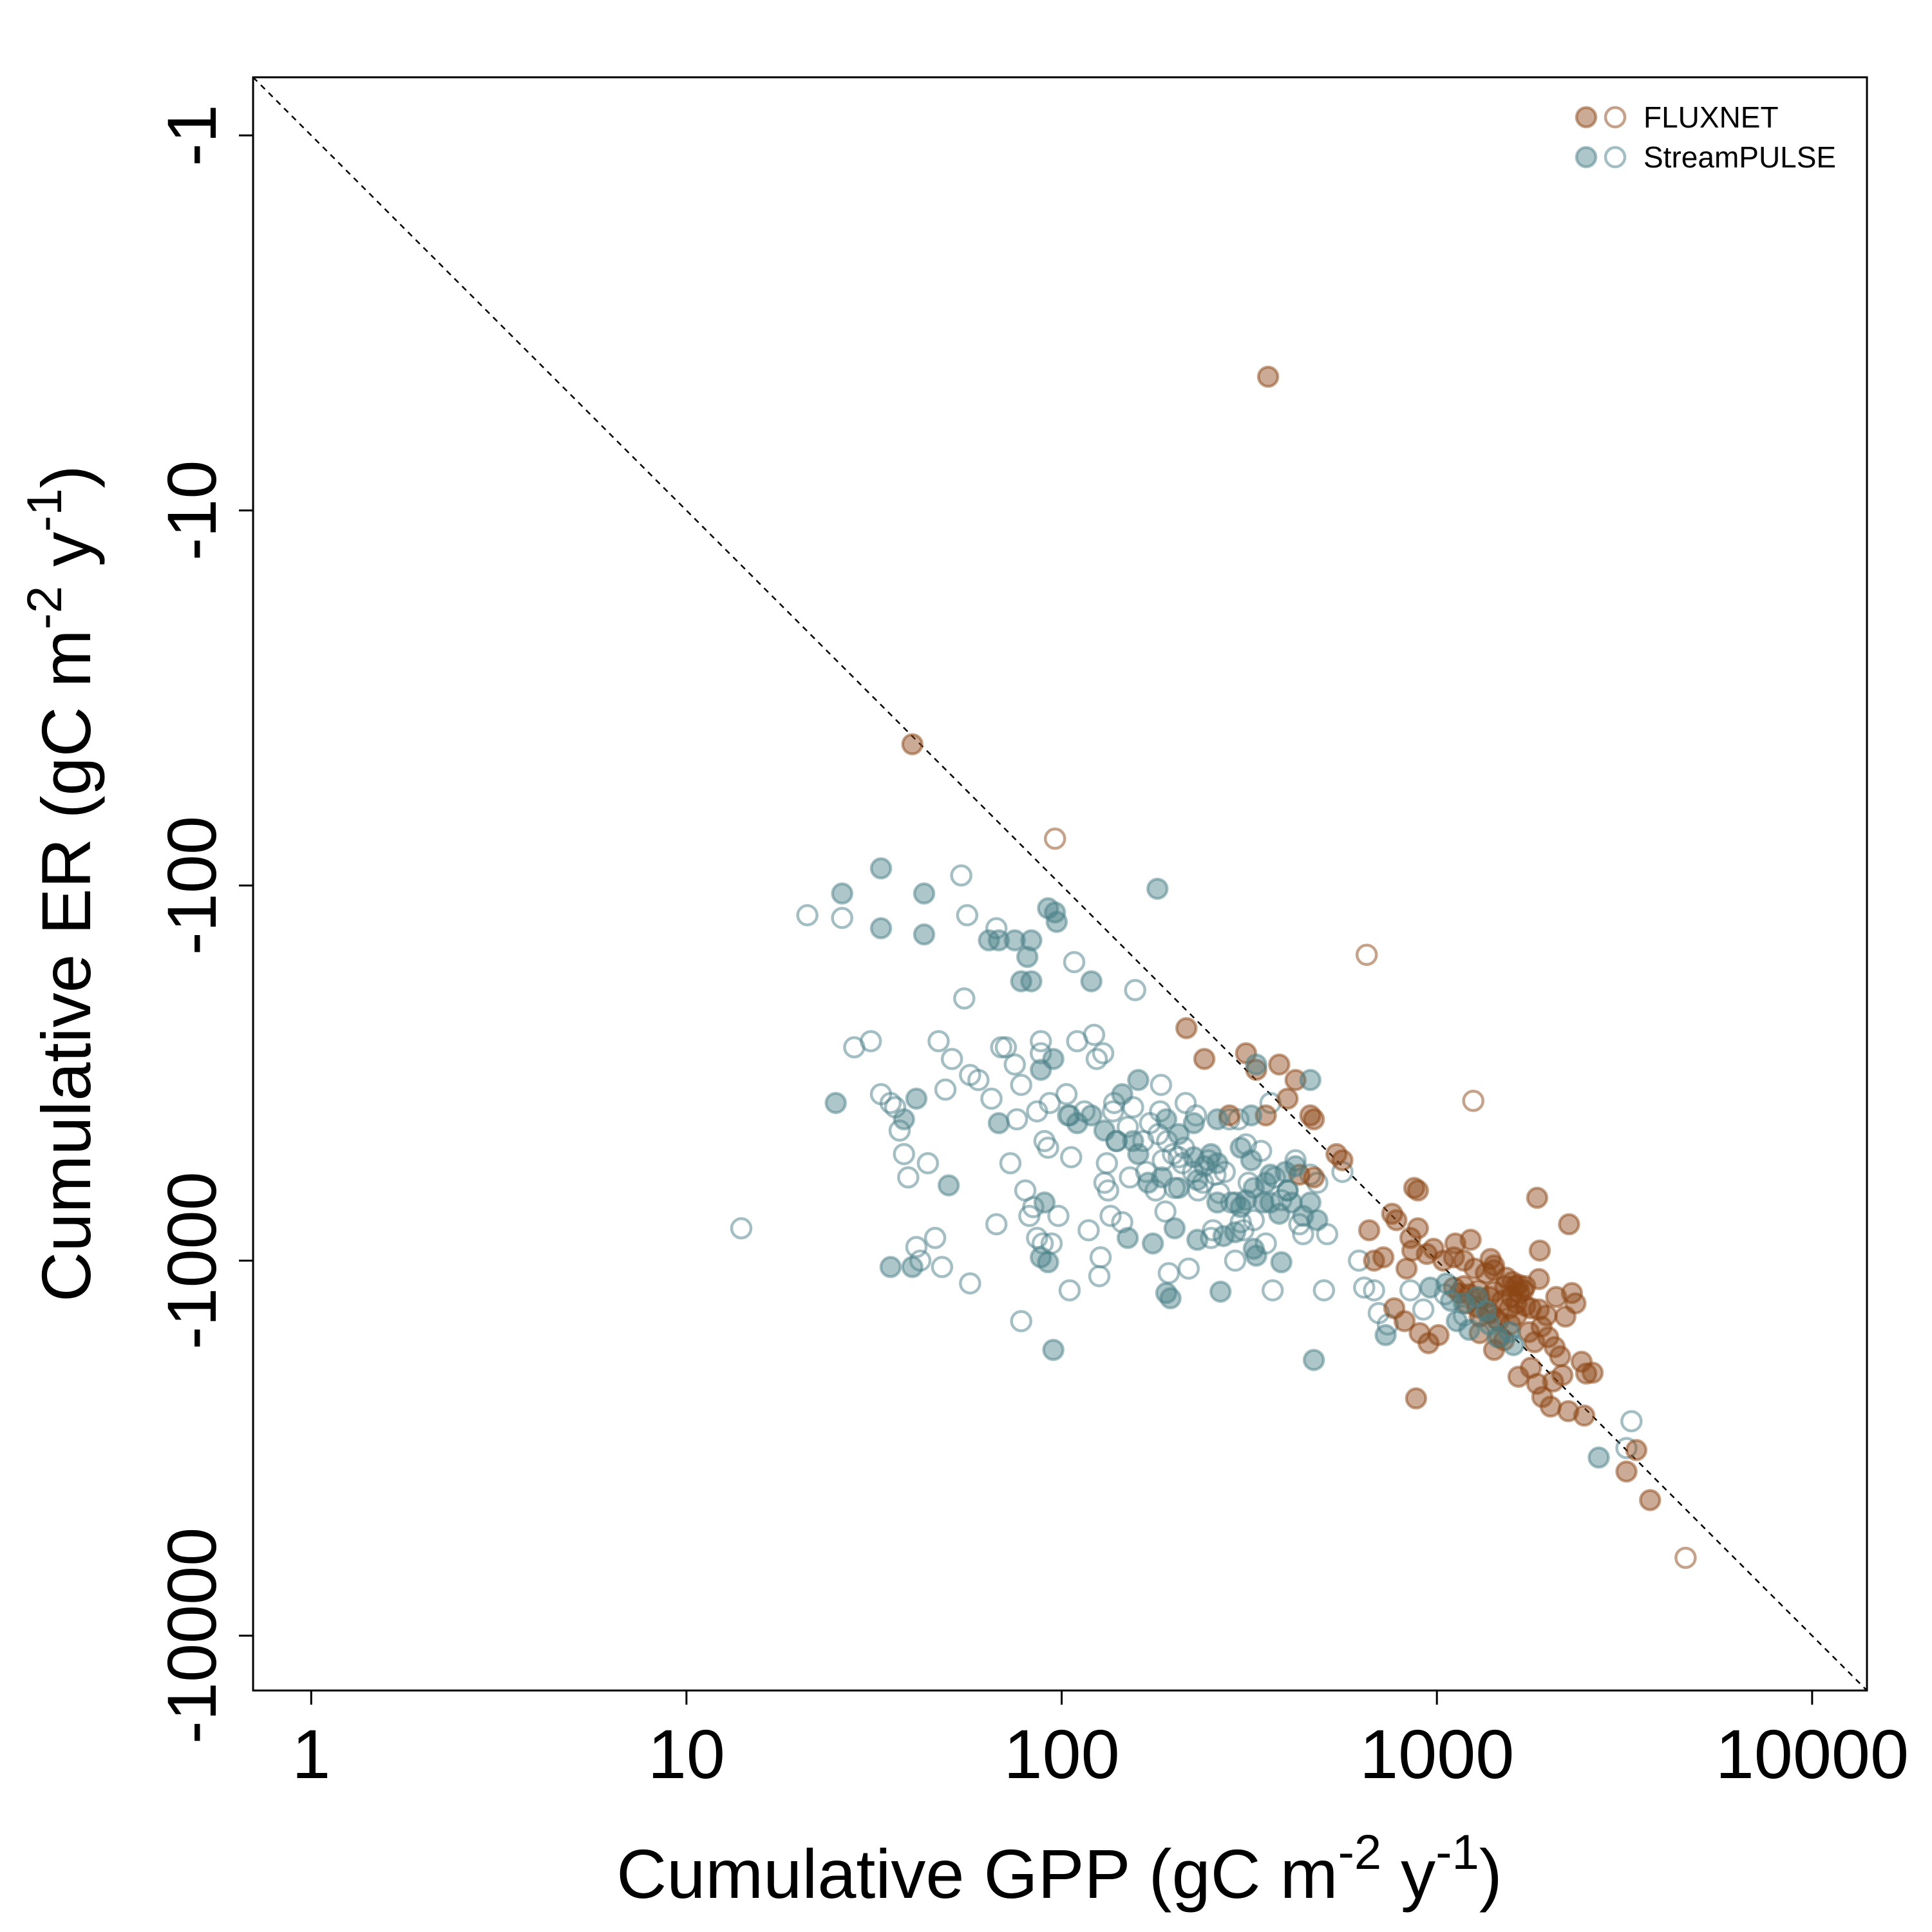  What do you see at coordinates (1436, 1754) in the screenshot?
I see `x-tick-label: 1000` at bounding box center [1436, 1754].